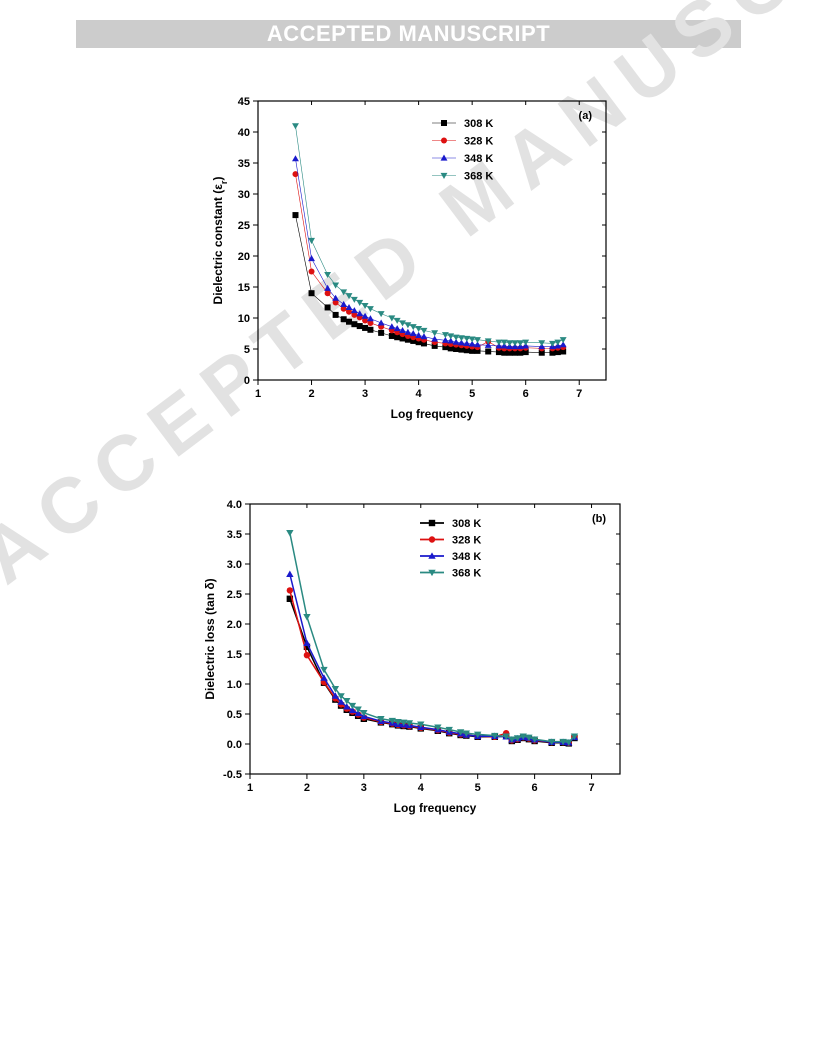 The height and width of the screenshot is (1056, 816). What do you see at coordinates (234, 745) in the screenshot?
I see `y-tick-label: 0.0` at bounding box center [234, 745].